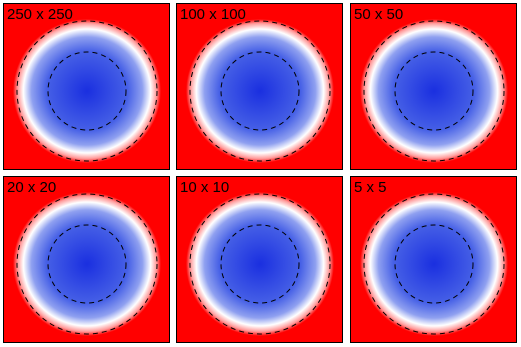 The image size is (521, 347). Describe the element at coordinates (213, 14) in the screenshot. I see `panel-label: 100 x 100` at that location.